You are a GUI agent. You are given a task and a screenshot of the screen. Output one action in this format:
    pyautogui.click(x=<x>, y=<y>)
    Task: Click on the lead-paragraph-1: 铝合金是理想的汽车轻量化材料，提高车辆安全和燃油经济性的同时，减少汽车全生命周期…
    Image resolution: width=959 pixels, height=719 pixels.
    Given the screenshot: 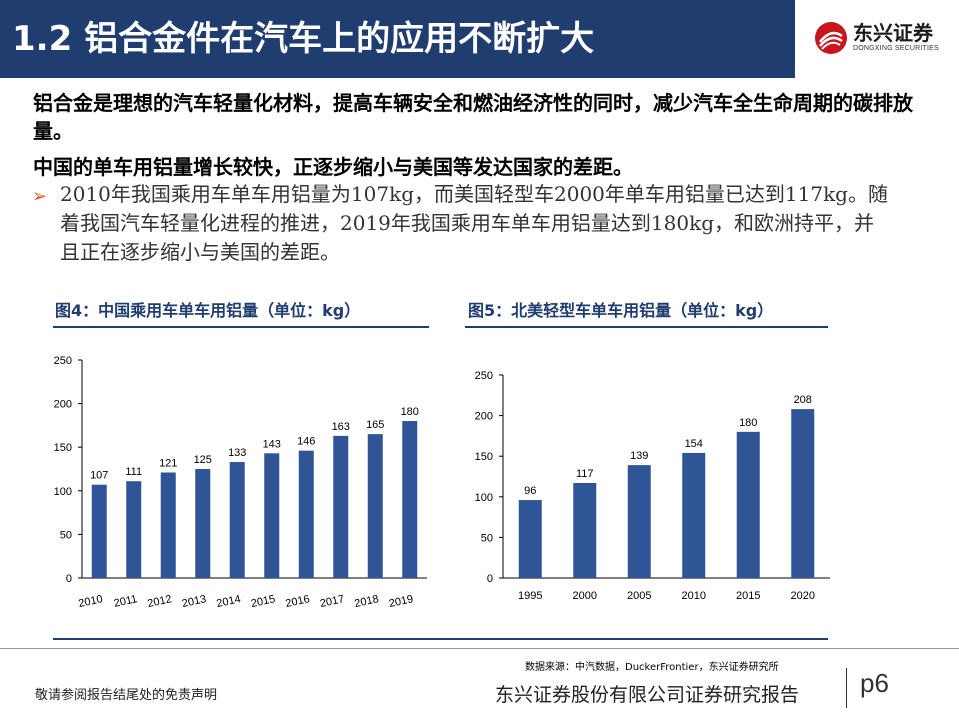 What is the action you would take?
    pyautogui.click(x=473, y=117)
    